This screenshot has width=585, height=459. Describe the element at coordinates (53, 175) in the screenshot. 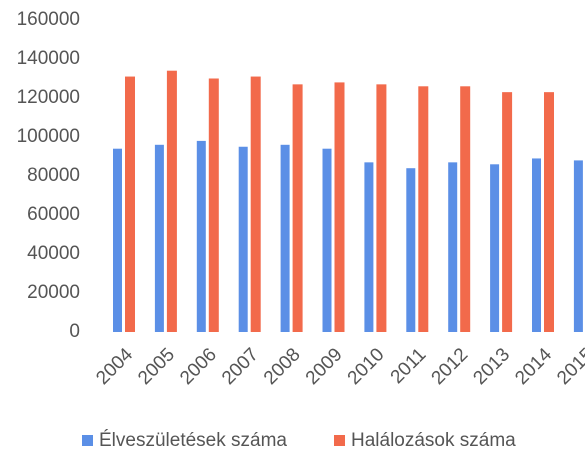

I see `y-tick-label: 80000` at that location.